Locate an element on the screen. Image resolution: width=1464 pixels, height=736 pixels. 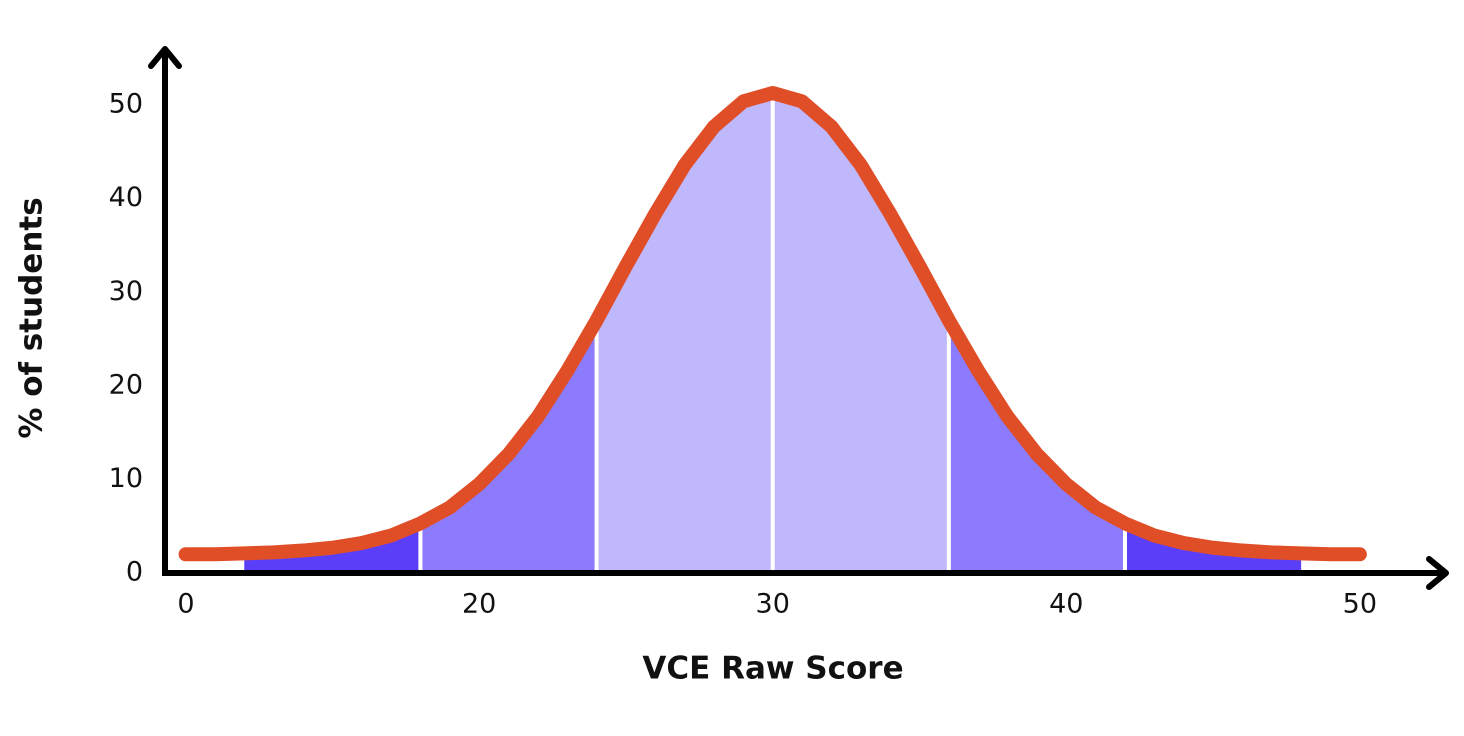
x-origin-label: 0 is located at coordinates (185, 604).